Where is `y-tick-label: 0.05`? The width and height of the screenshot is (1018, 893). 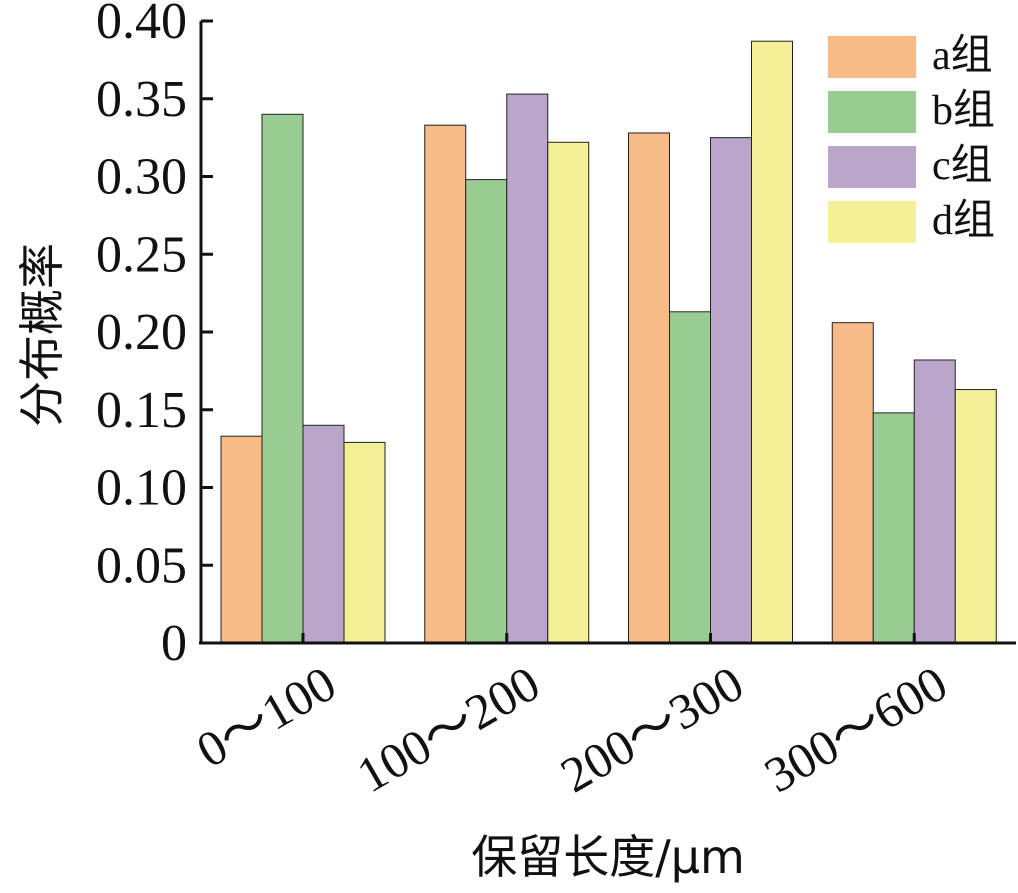 y-tick-label: 0.05 is located at coordinates (141, 565).